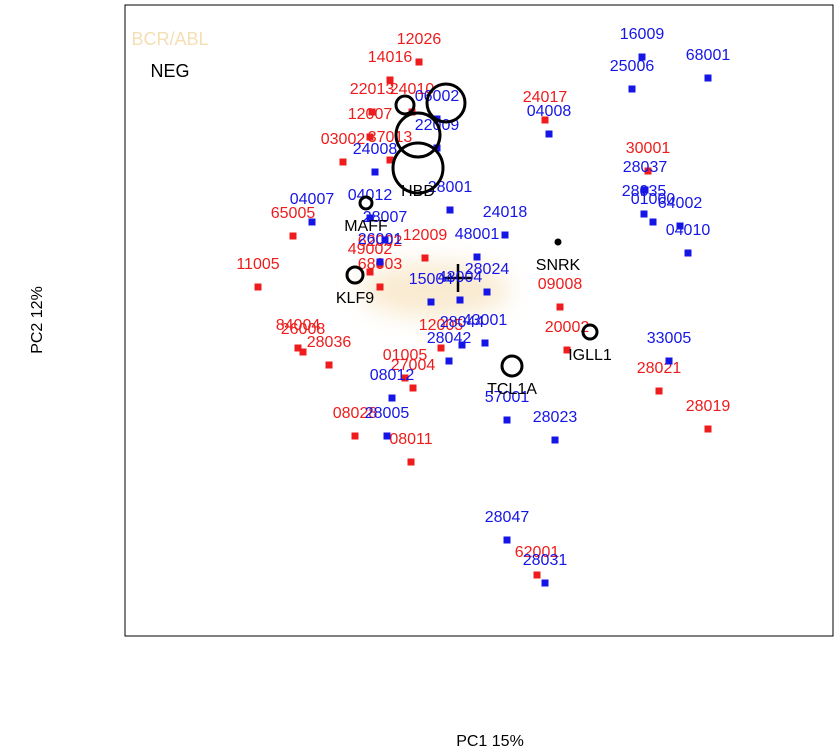 Image resolution: width=834 pixels, height=756 pixels. What do you see at coordinates (418, 191) in the screenshot?
I see `gene-label: HBD` at bounding box center [418, 191].